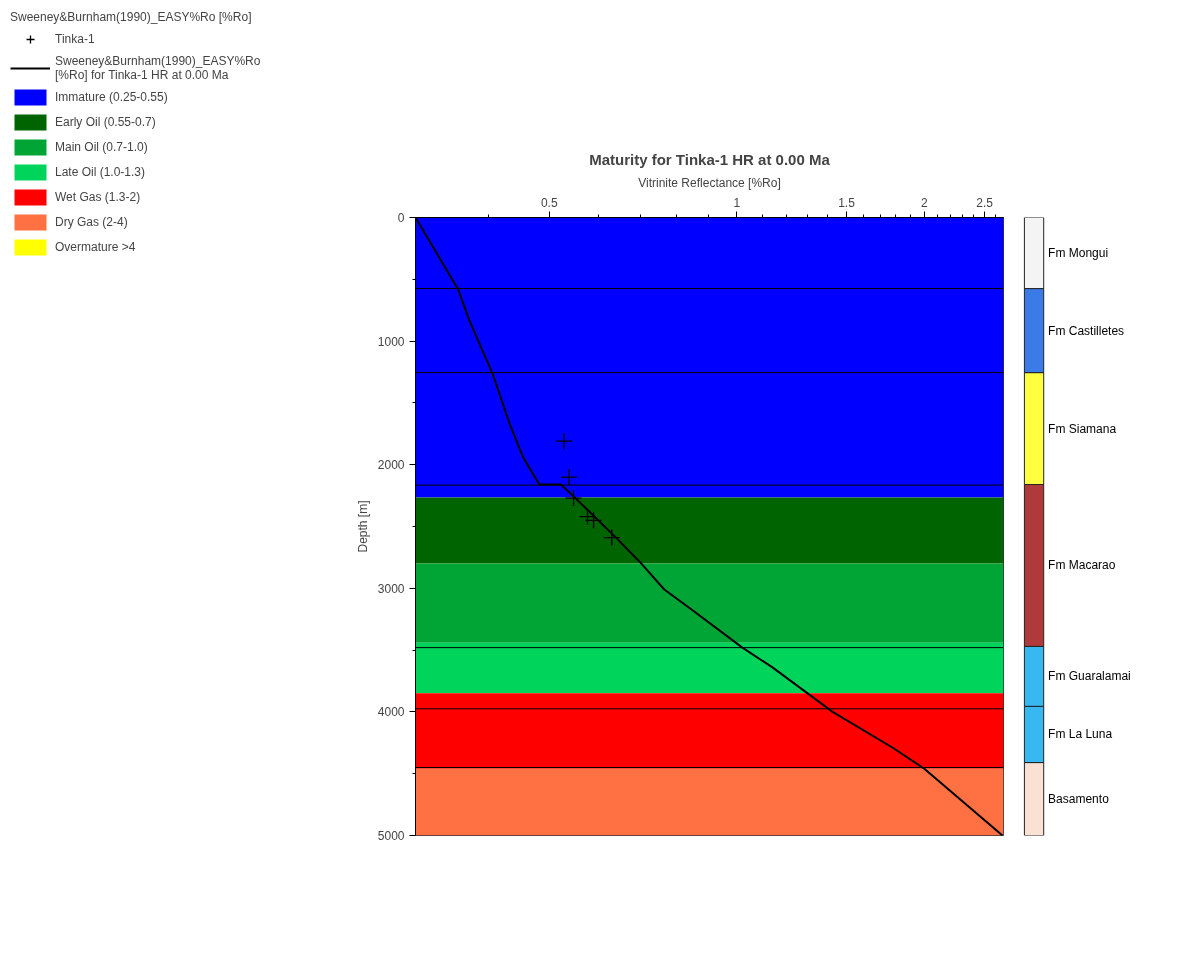  Describe the element at coordinates (985, 202) in the screenshot. I see `x-tick-label: 2.5` at that location.